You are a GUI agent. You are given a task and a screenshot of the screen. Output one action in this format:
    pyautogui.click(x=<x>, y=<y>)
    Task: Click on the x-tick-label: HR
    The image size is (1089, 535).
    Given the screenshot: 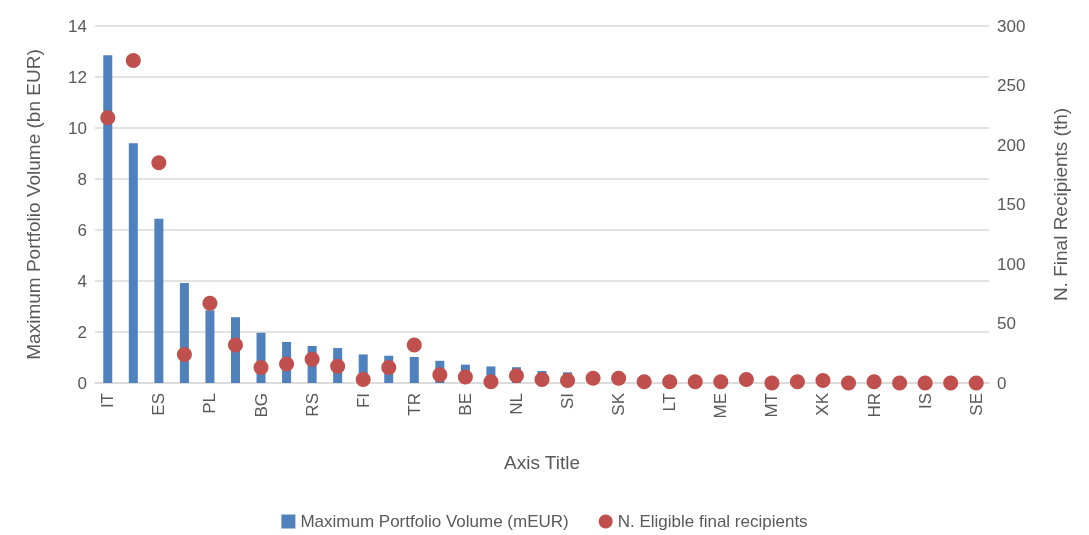 What is the action you would take?
    pyautogui.click(x=874, y=405)
    